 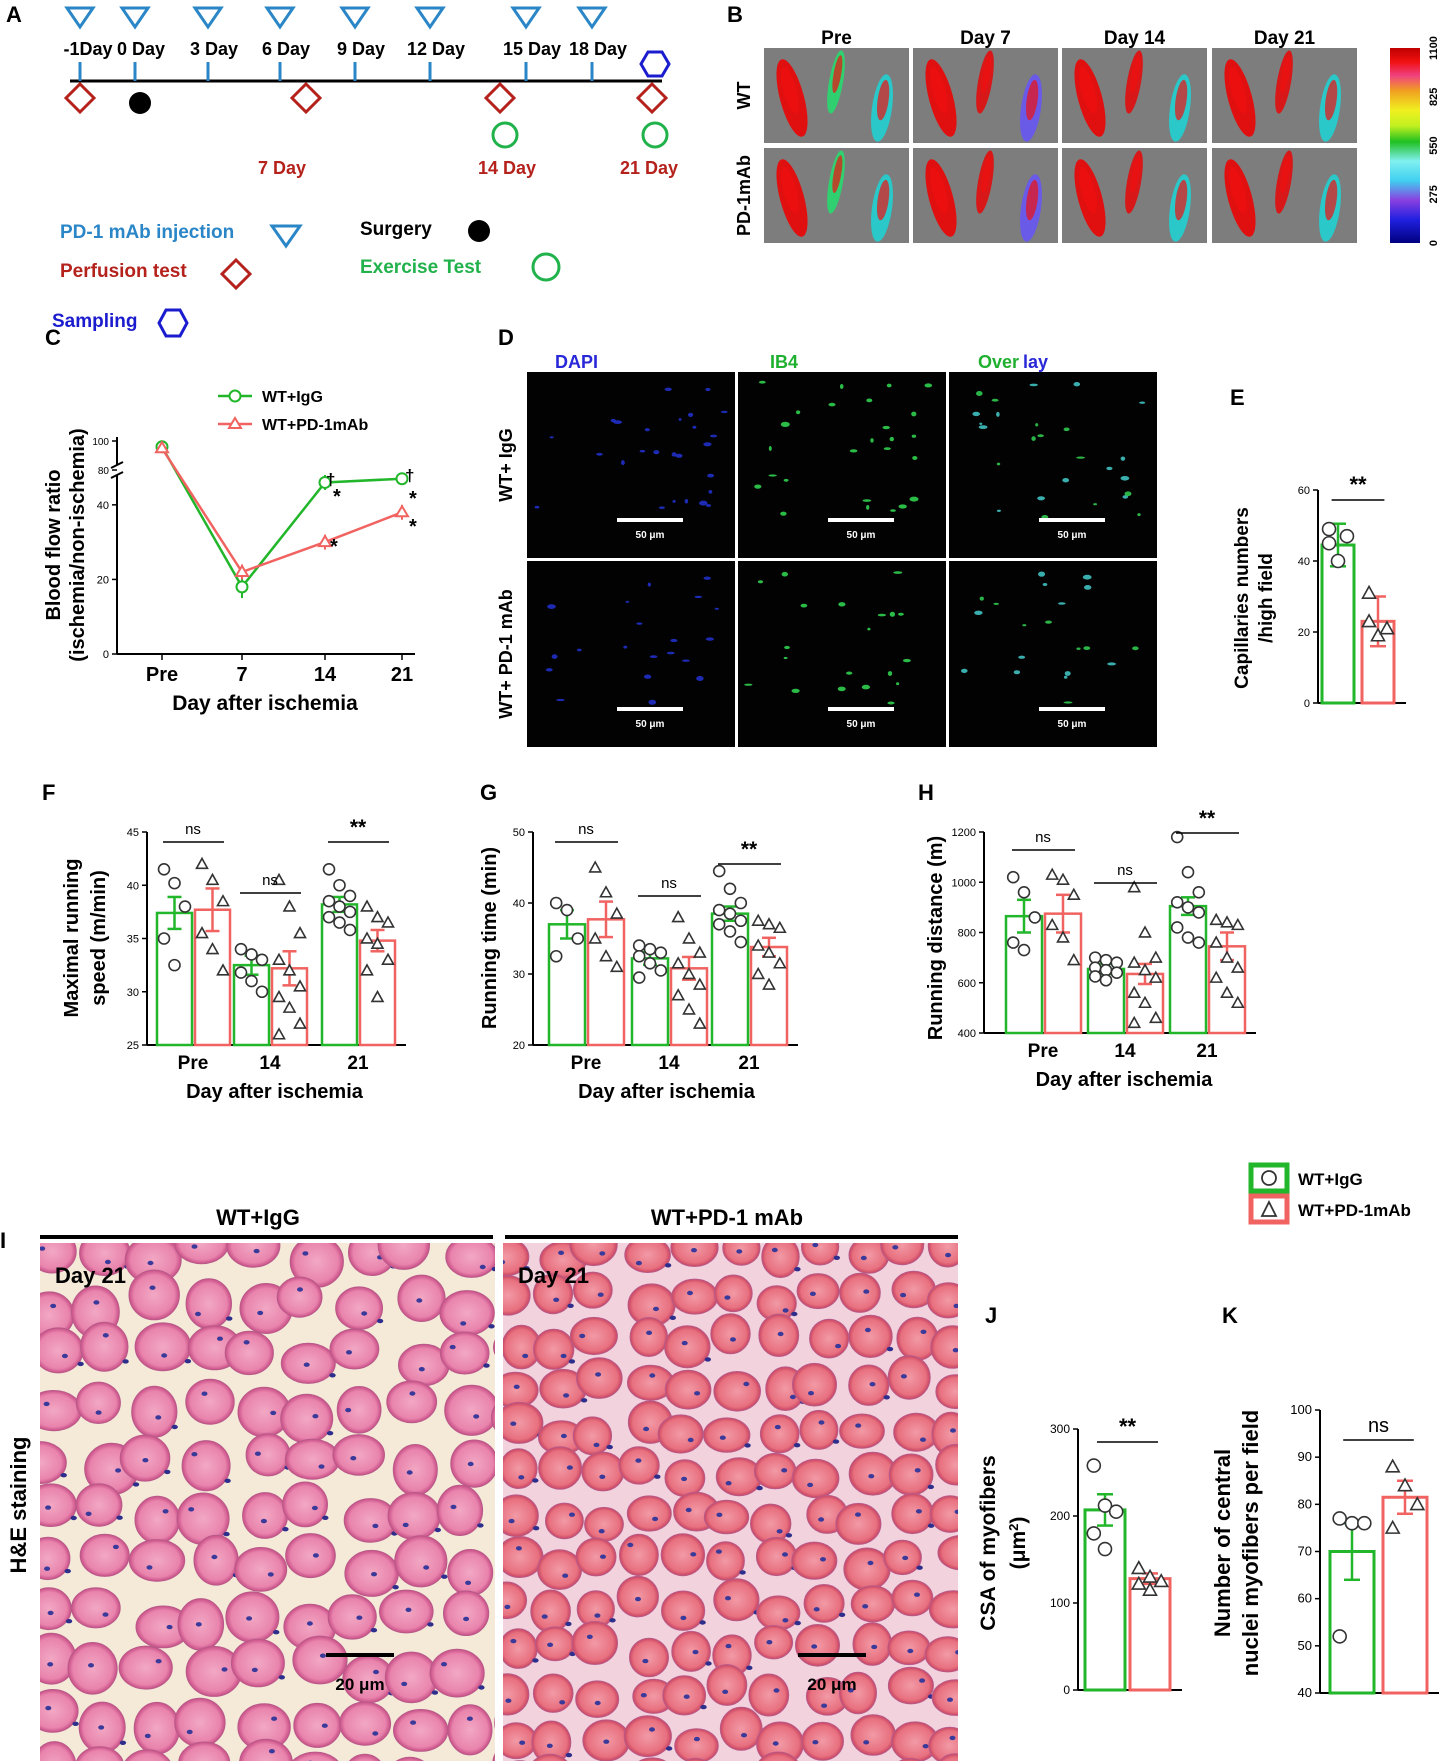 What do you see at coordinates (836, 38) in the screenshot?
I see `perfusion-column-label: Pre` at bounding box center [836, 38].